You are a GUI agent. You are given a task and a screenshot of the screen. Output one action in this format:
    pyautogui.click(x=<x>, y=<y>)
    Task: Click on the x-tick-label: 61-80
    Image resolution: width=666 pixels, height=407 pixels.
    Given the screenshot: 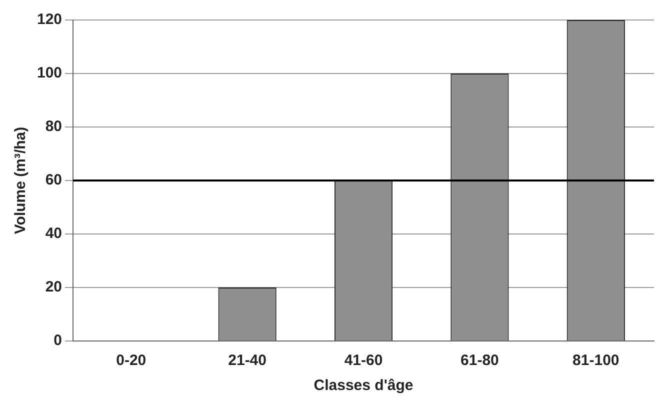 What is the action you would take?
    pyautogui.click(x=479, y=361)
    